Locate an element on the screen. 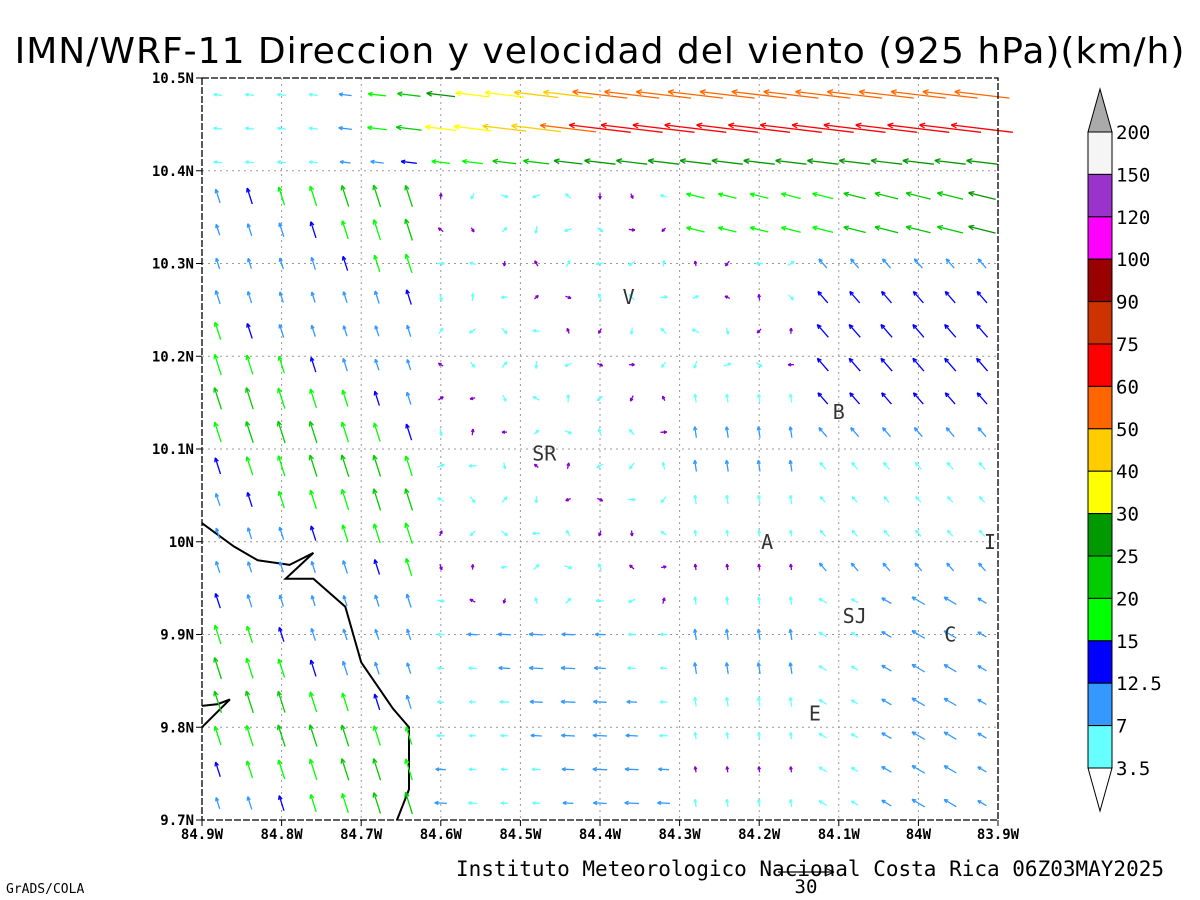  lat-tick-label: 10.1N is located at coordinates (173, 450).